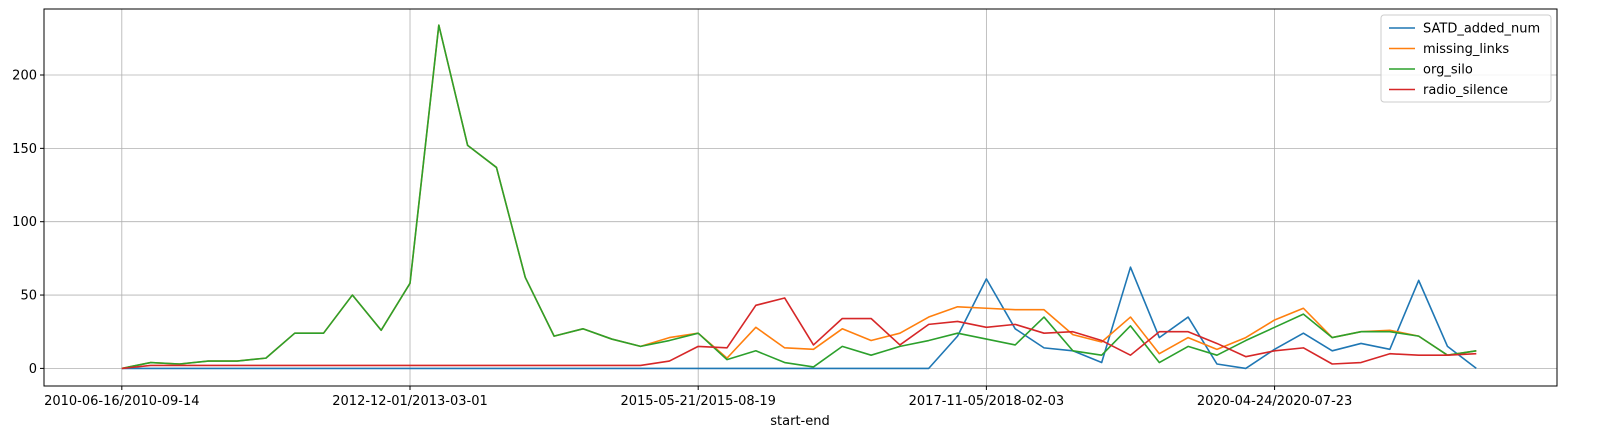 This screenshot has height=448, width=1606. Describe the element at coordinates (1465, 90) in the screenshot. I see `legend-label: radio_silence` at that location.